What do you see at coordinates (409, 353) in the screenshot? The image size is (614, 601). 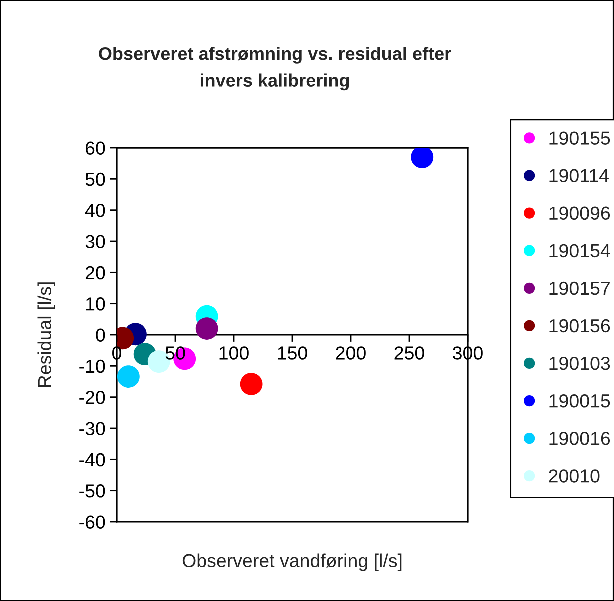 I see `x-tick-label: 250` at bounding box center [409, 353].